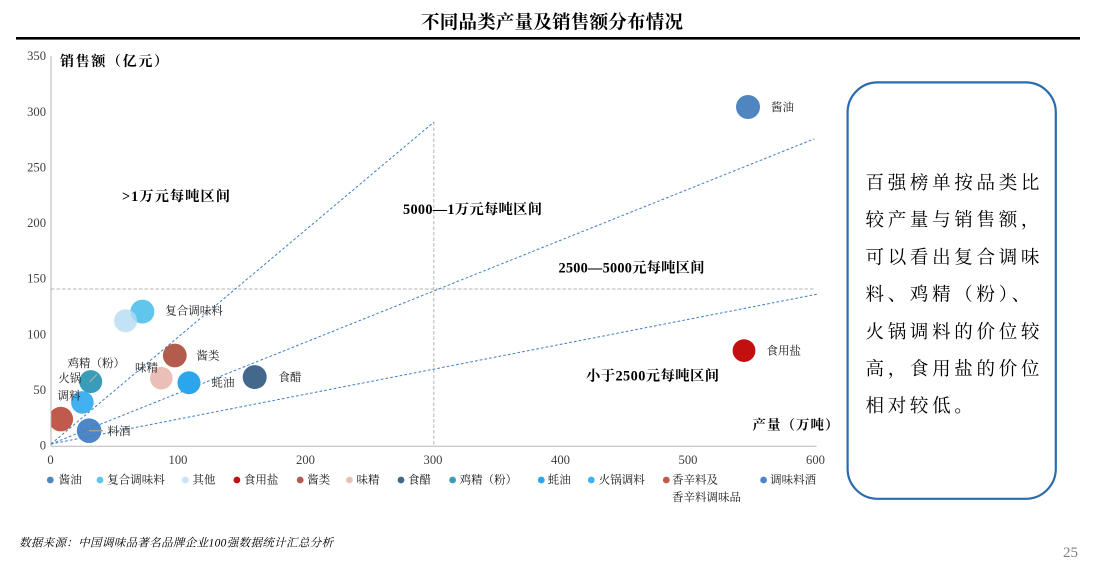 Image resolution: width=1109 pixels, height=571 pixels. Describe the element at coordinates (955, 369) in the screenshot. I see `svg-text: 高，食用盐的价位` at that location.